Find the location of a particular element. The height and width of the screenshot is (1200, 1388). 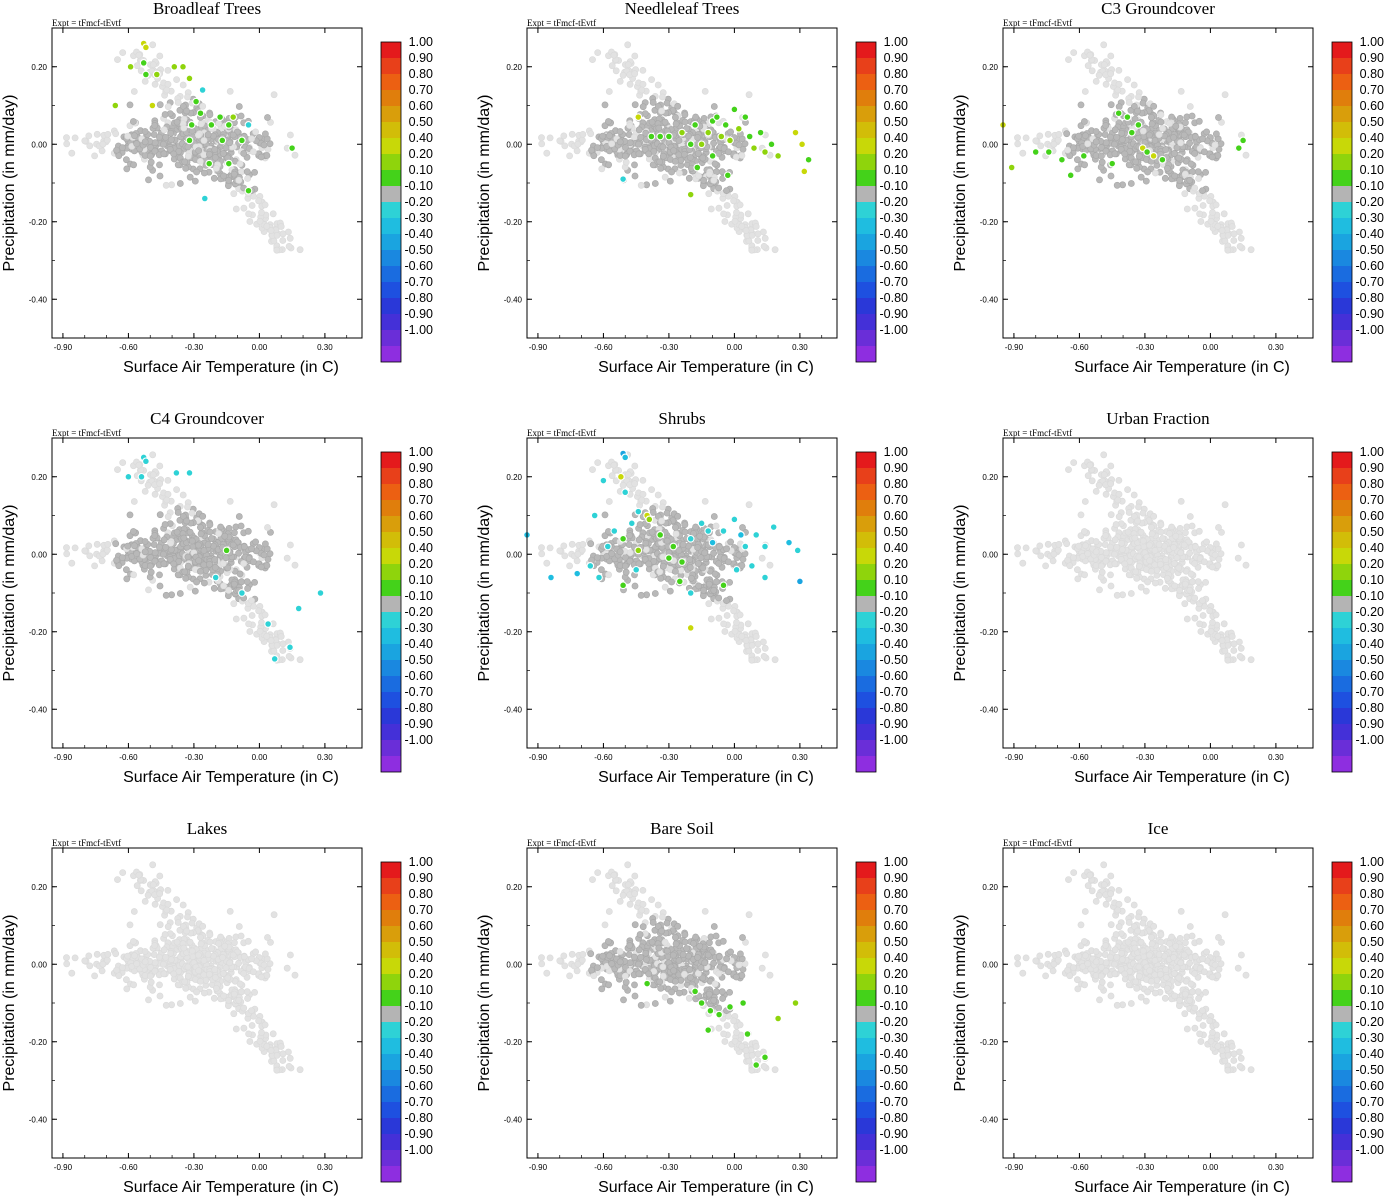

x-tick-label: -0.90 is located at coordinates (538, 347).